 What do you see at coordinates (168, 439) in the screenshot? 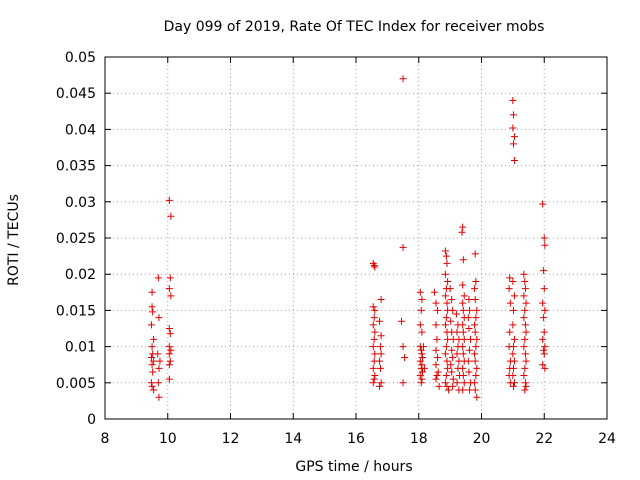
I see `x-tick-label: 10` at bounding box center [168, 439].